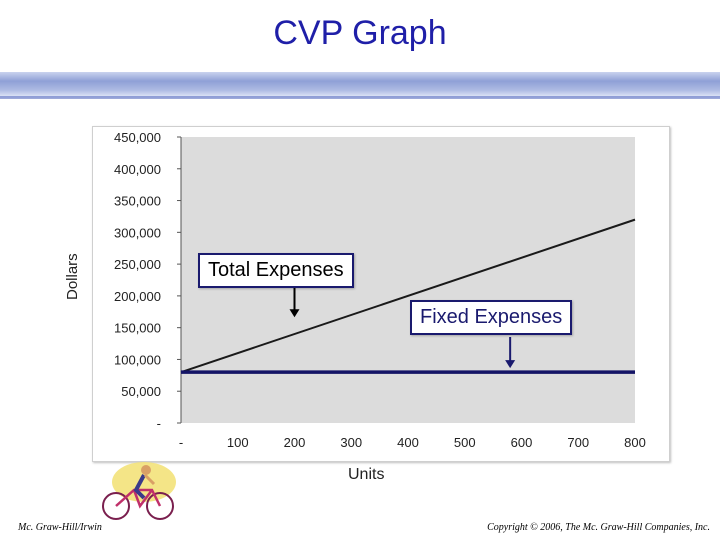  I want to click on y-axis-label: Dollars, so click(72, 276).